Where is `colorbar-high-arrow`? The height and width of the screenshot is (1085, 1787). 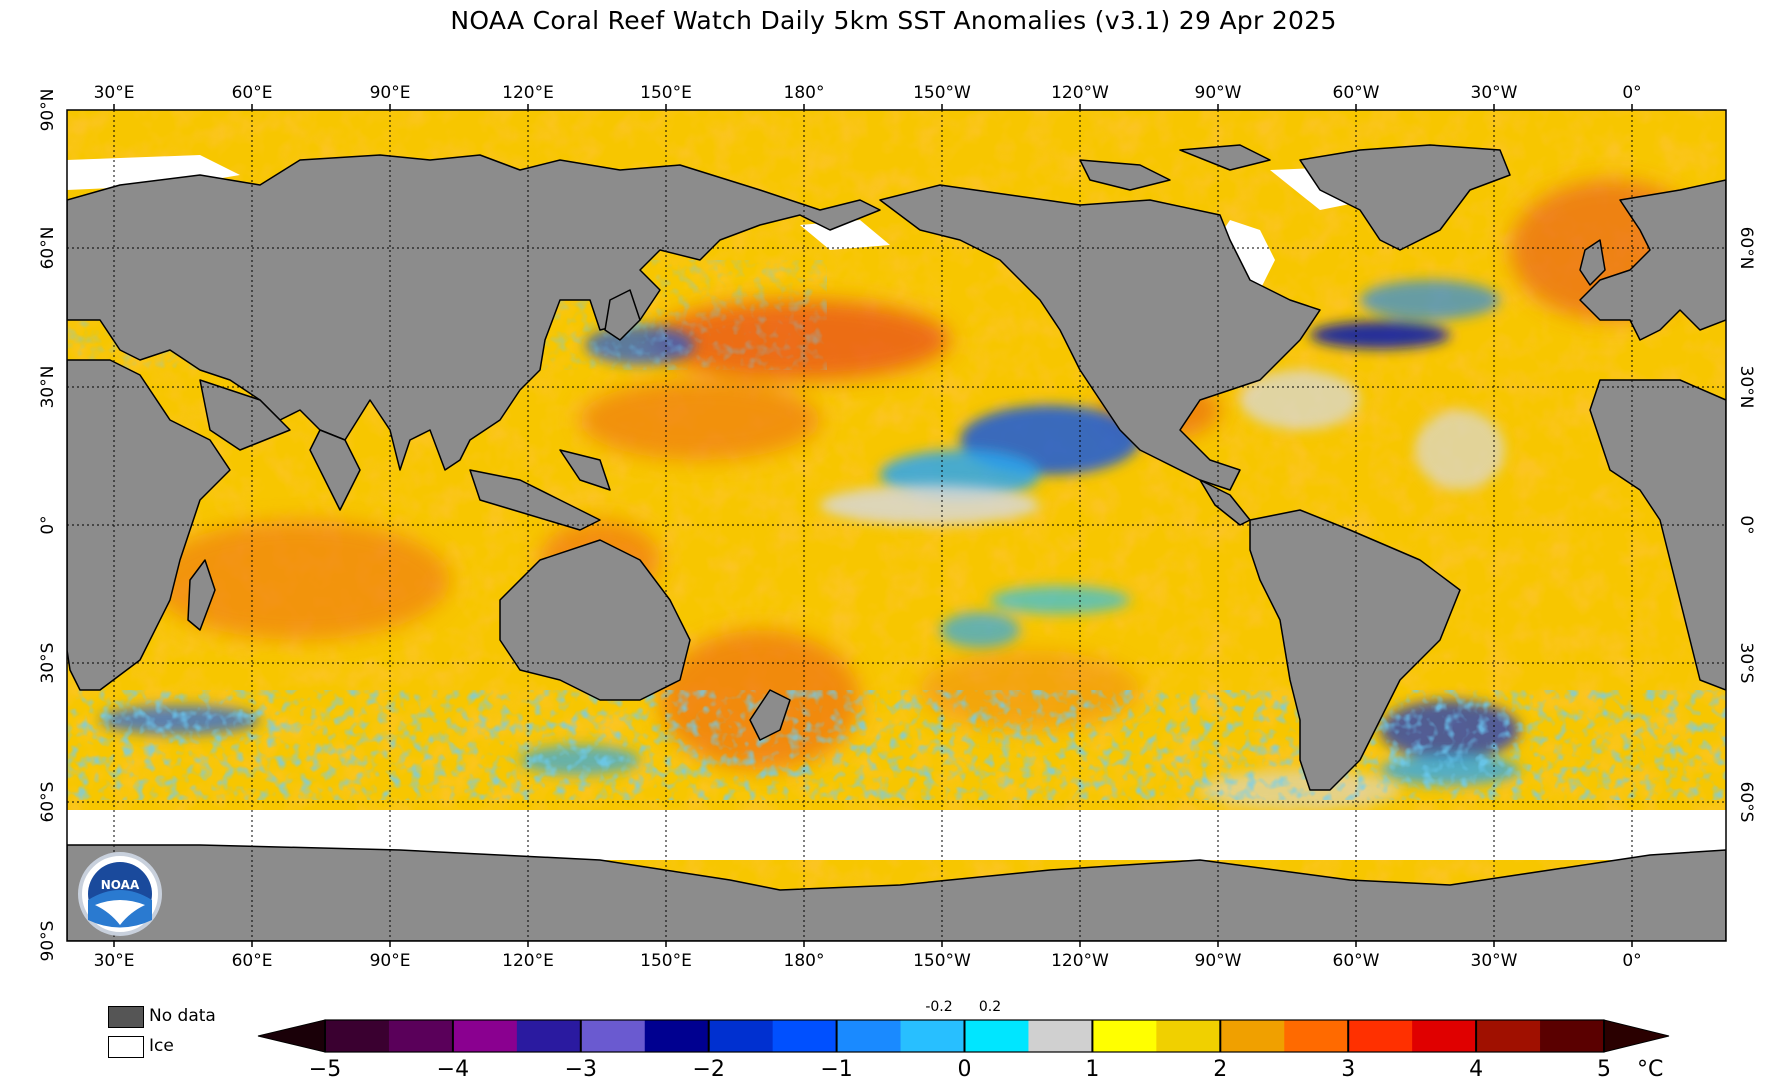 colorbar-high-arrow is located at coordinates (1636, 1036).